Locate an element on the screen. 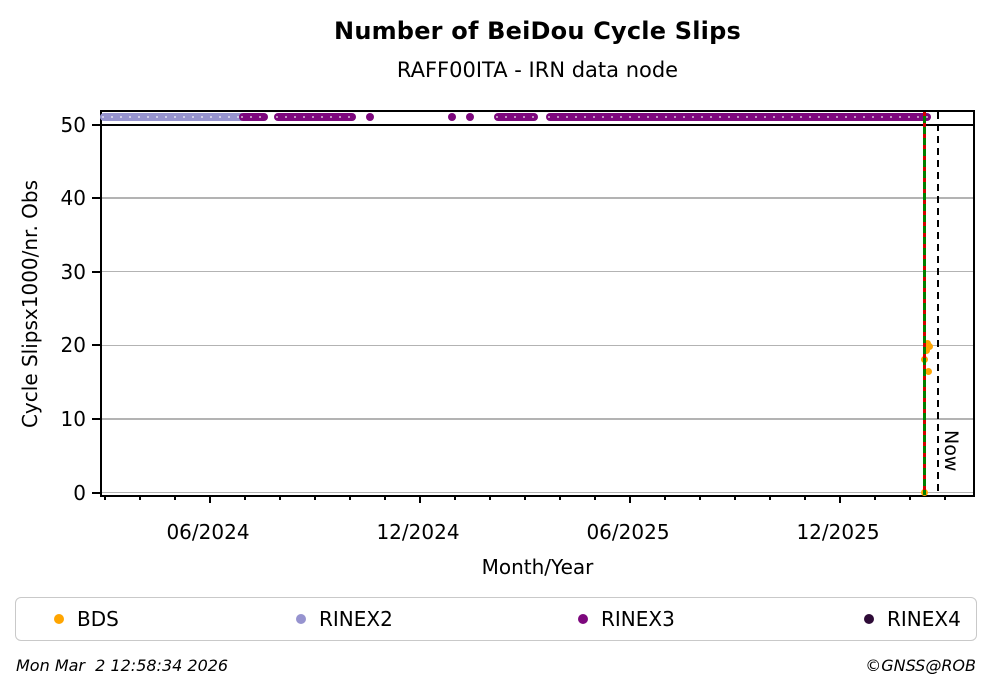 The width and height of the screenshot is (992, 699). rinex3-marker-icon is located at coordinates (583, 618).